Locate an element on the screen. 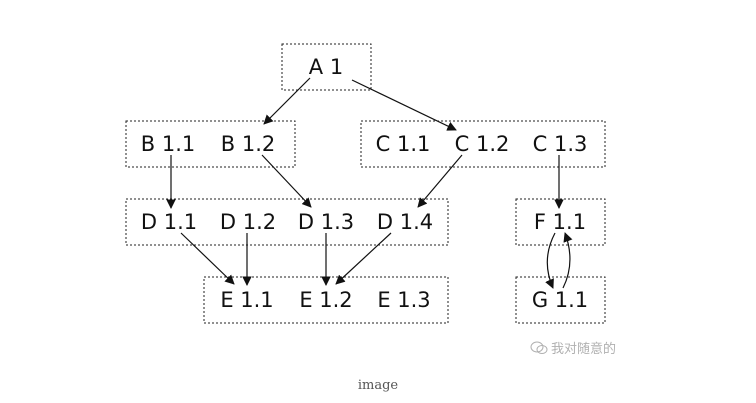 The width and height of the screenshot is (756, 403). edge-d14-e12 is located at coordinates (363, 258).